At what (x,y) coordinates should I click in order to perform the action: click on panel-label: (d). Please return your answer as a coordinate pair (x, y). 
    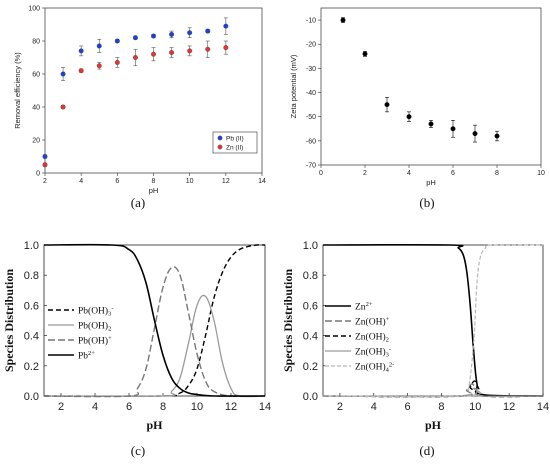
    Looking at the image, I should click on (426, 450).